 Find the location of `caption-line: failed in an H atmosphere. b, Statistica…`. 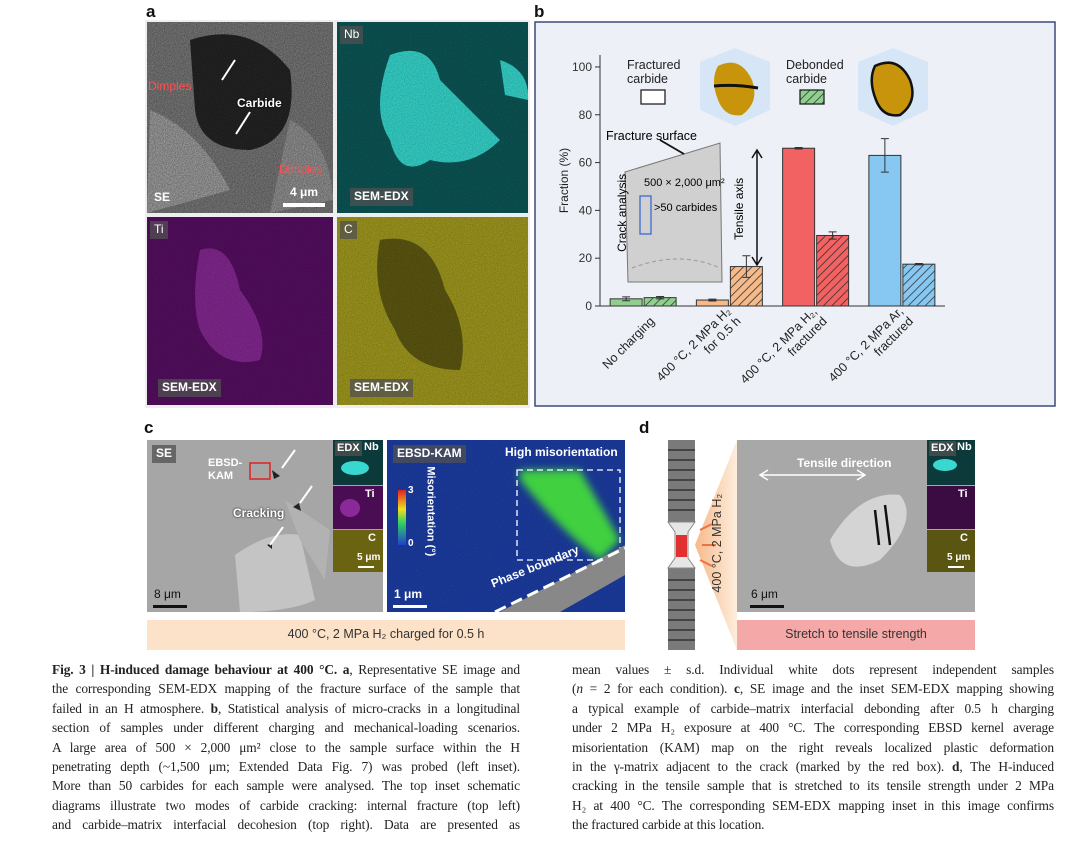

caption-line: failed in an H atmosphere. b, Statistica… is located at coordinates (286, 709).